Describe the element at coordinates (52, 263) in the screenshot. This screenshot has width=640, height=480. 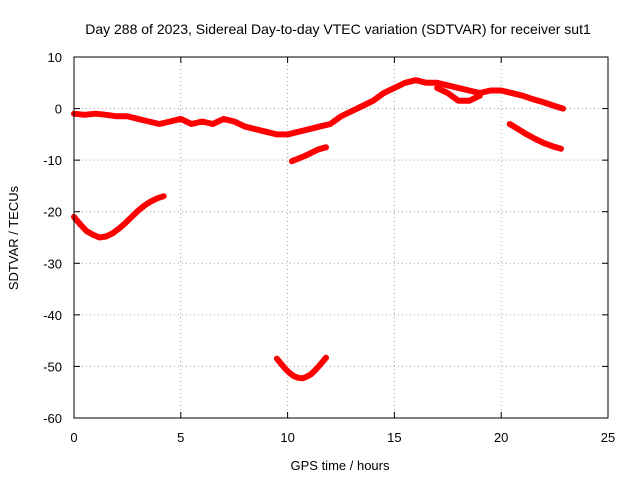
I see `y-tick-label: -30` at that location.